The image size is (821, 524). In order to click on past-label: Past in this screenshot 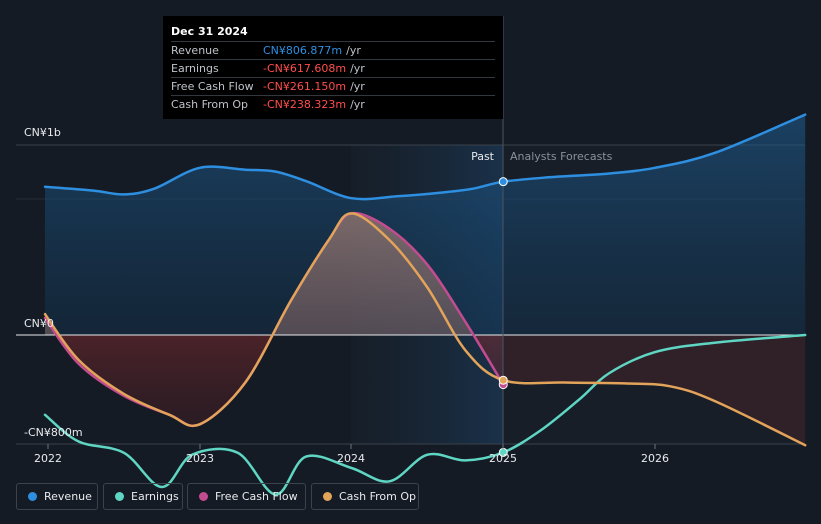, I will do `click(483, 156)`.